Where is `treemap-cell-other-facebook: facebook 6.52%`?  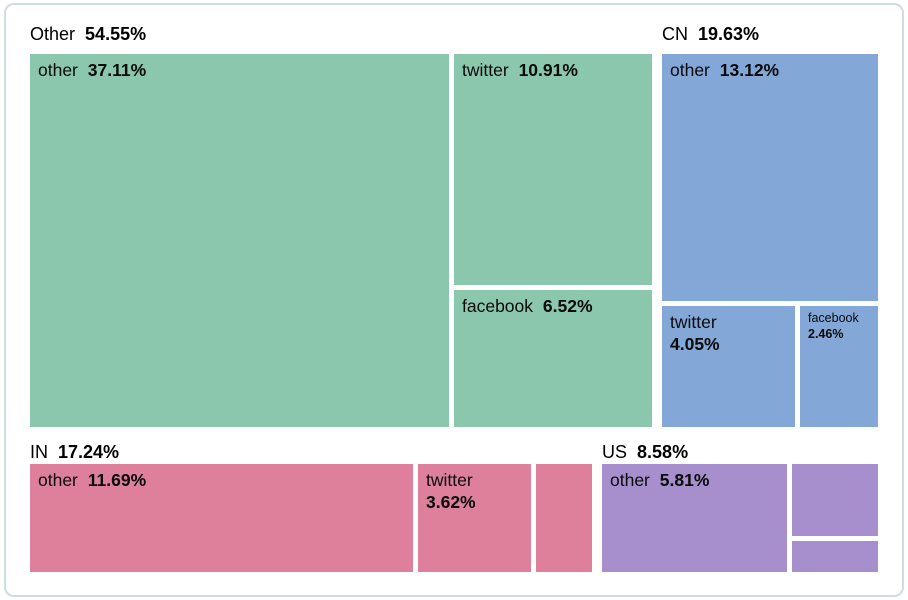 treemap-cell-other-facebook: facebook 6.52% is located at coordinates (553, 358).